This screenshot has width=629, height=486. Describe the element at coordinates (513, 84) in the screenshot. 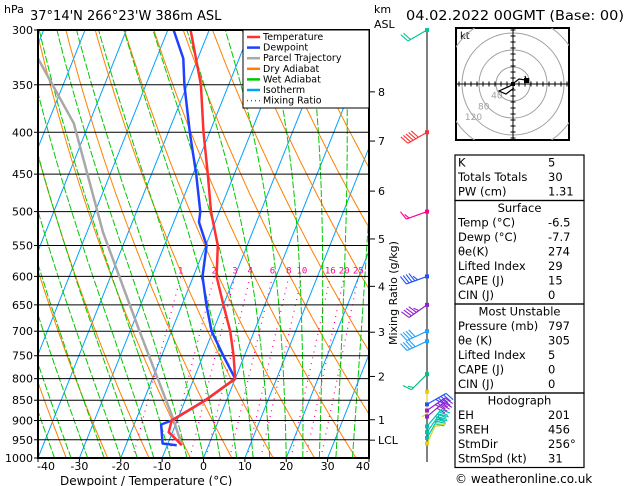

I see `hodograph-origin-marker` at that location.